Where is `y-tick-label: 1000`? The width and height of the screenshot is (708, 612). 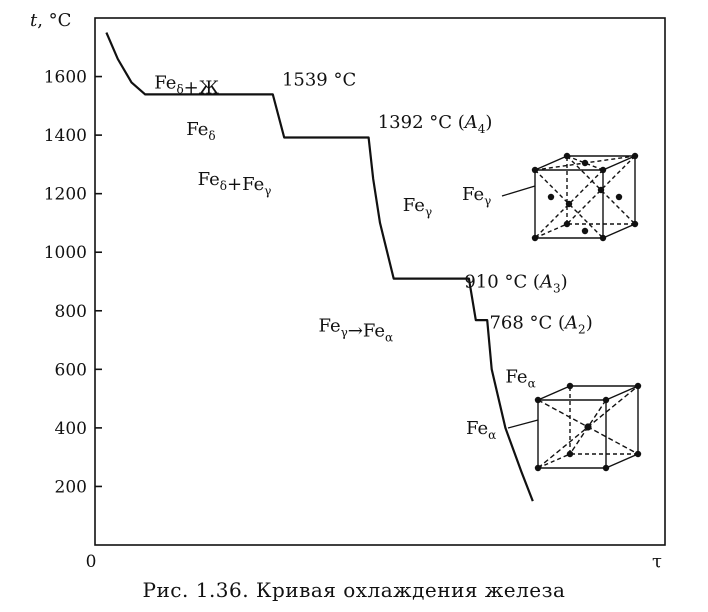
y-tick-label: 1000 is located at coordinates (65, 253).